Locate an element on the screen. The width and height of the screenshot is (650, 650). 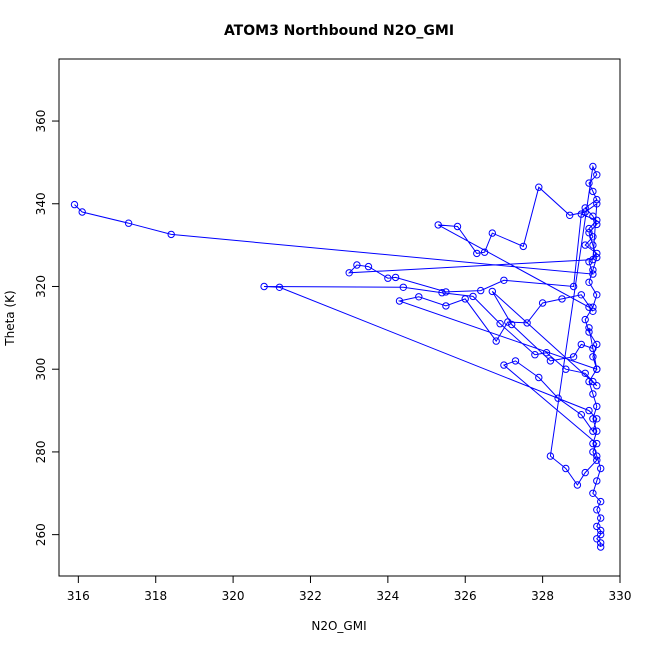
x-tick-label: 324 is located at coordinates (387, 596).